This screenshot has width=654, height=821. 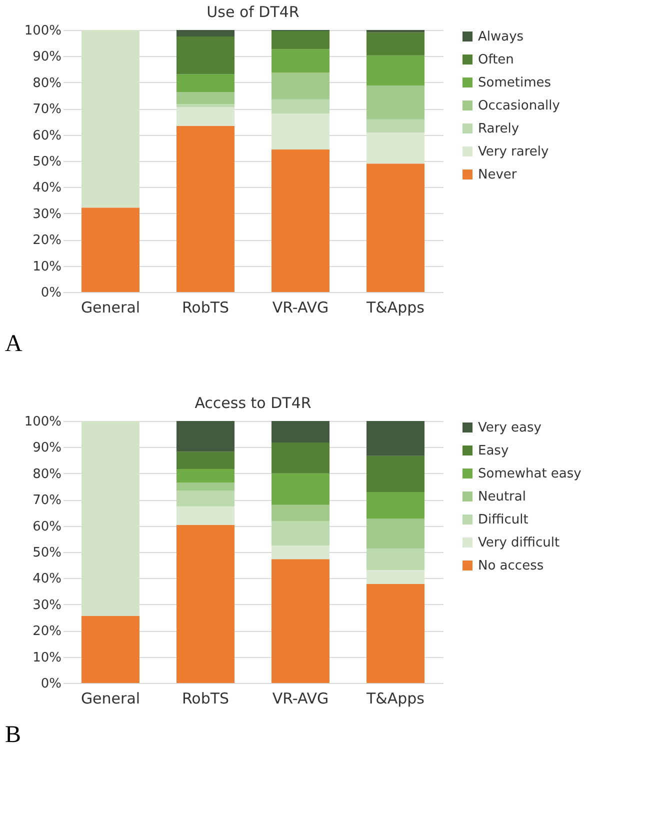 I want to click on legend-label: Neutral, so click(x=502, y=497).